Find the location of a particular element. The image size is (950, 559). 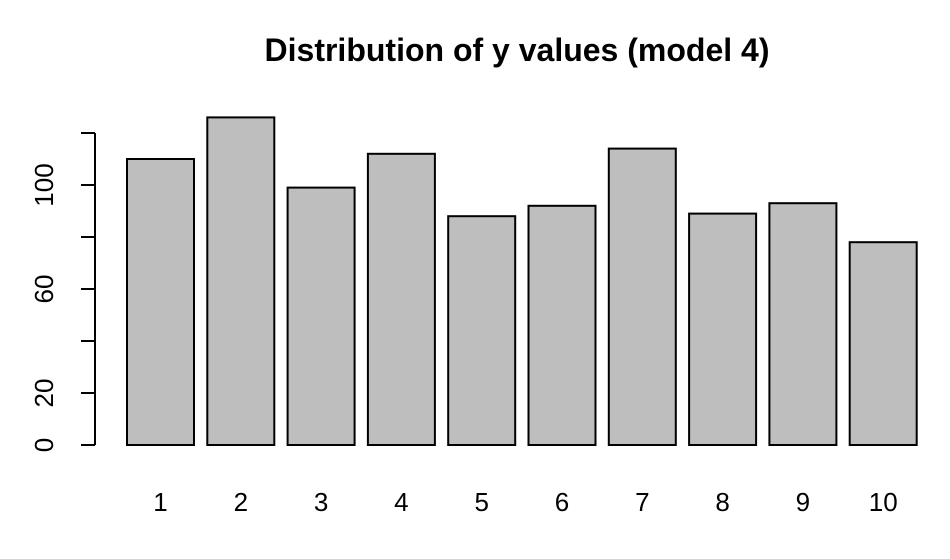

x-tick-label: 2 is located at coordinates (241, 502).